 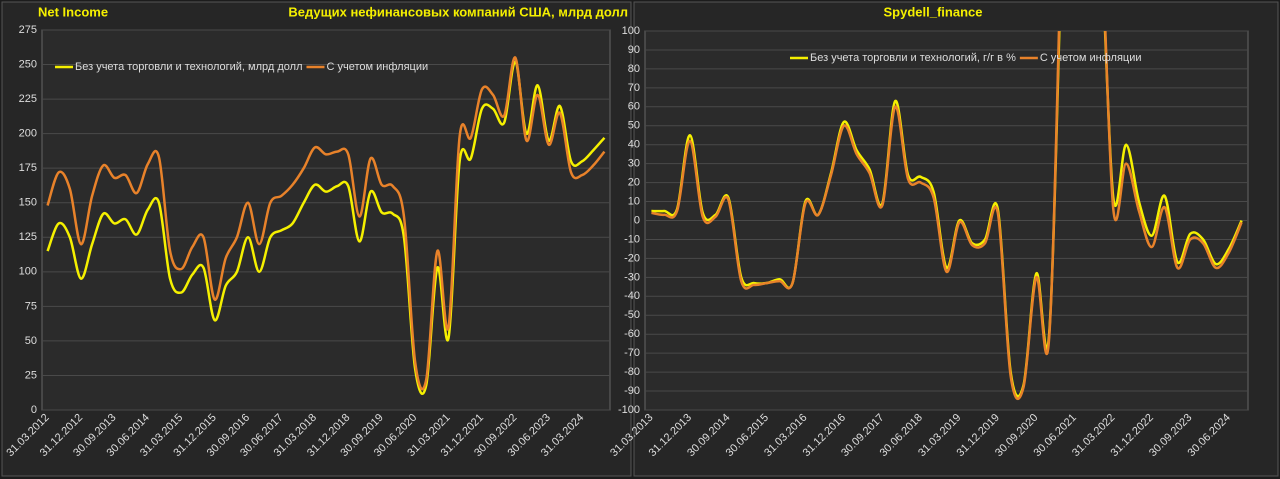 I want to click on y-tick-label: -10, so click(x=632, y=239).